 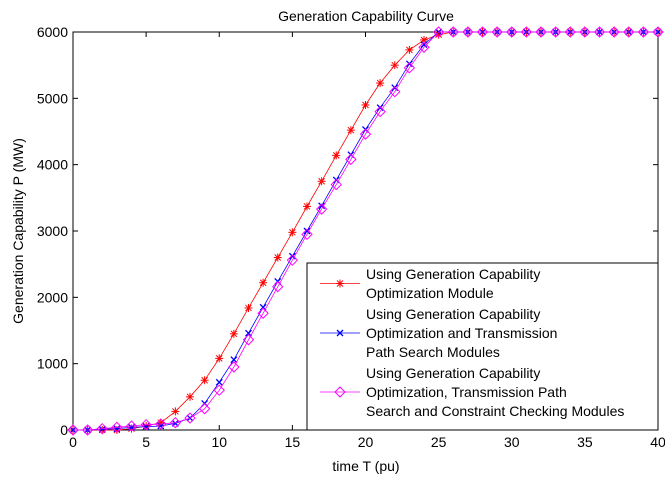 What do you see at coordinates (219, 442) in the screenshot?
I see `x-tick-label: 10` at bounding box center [219, 442].